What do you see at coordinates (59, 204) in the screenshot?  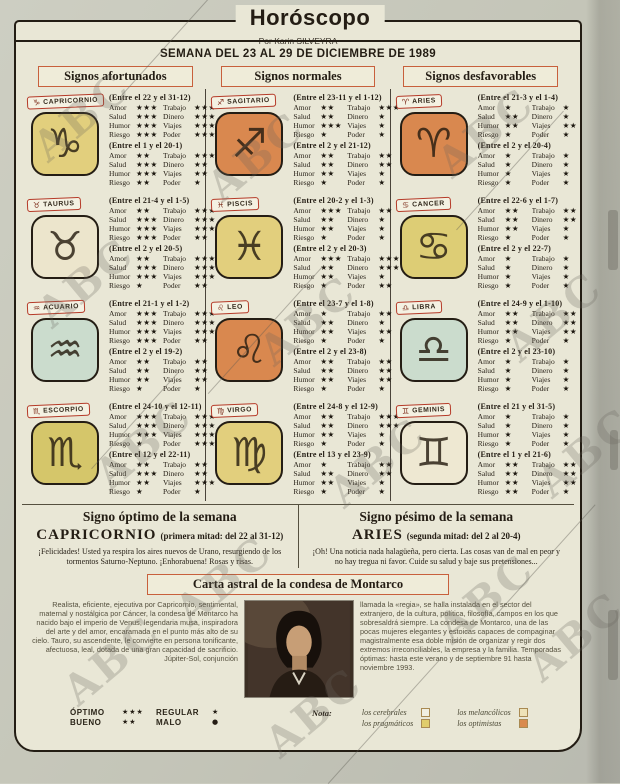 I see `sign-name: TAURUS` at bounding box center [59, 204].